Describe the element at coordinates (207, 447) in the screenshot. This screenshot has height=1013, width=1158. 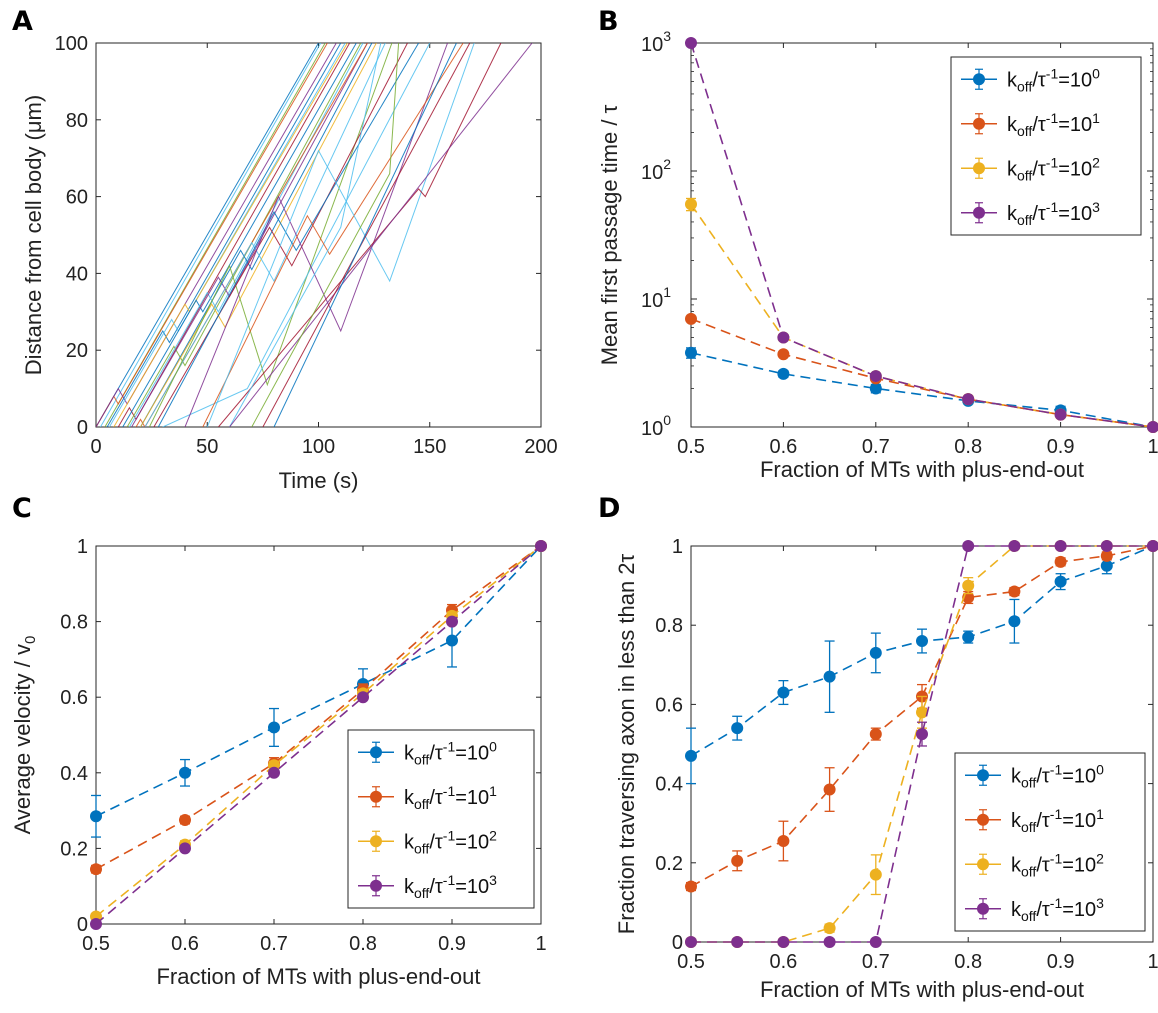
I see `x-tick-label: 50` at that location.